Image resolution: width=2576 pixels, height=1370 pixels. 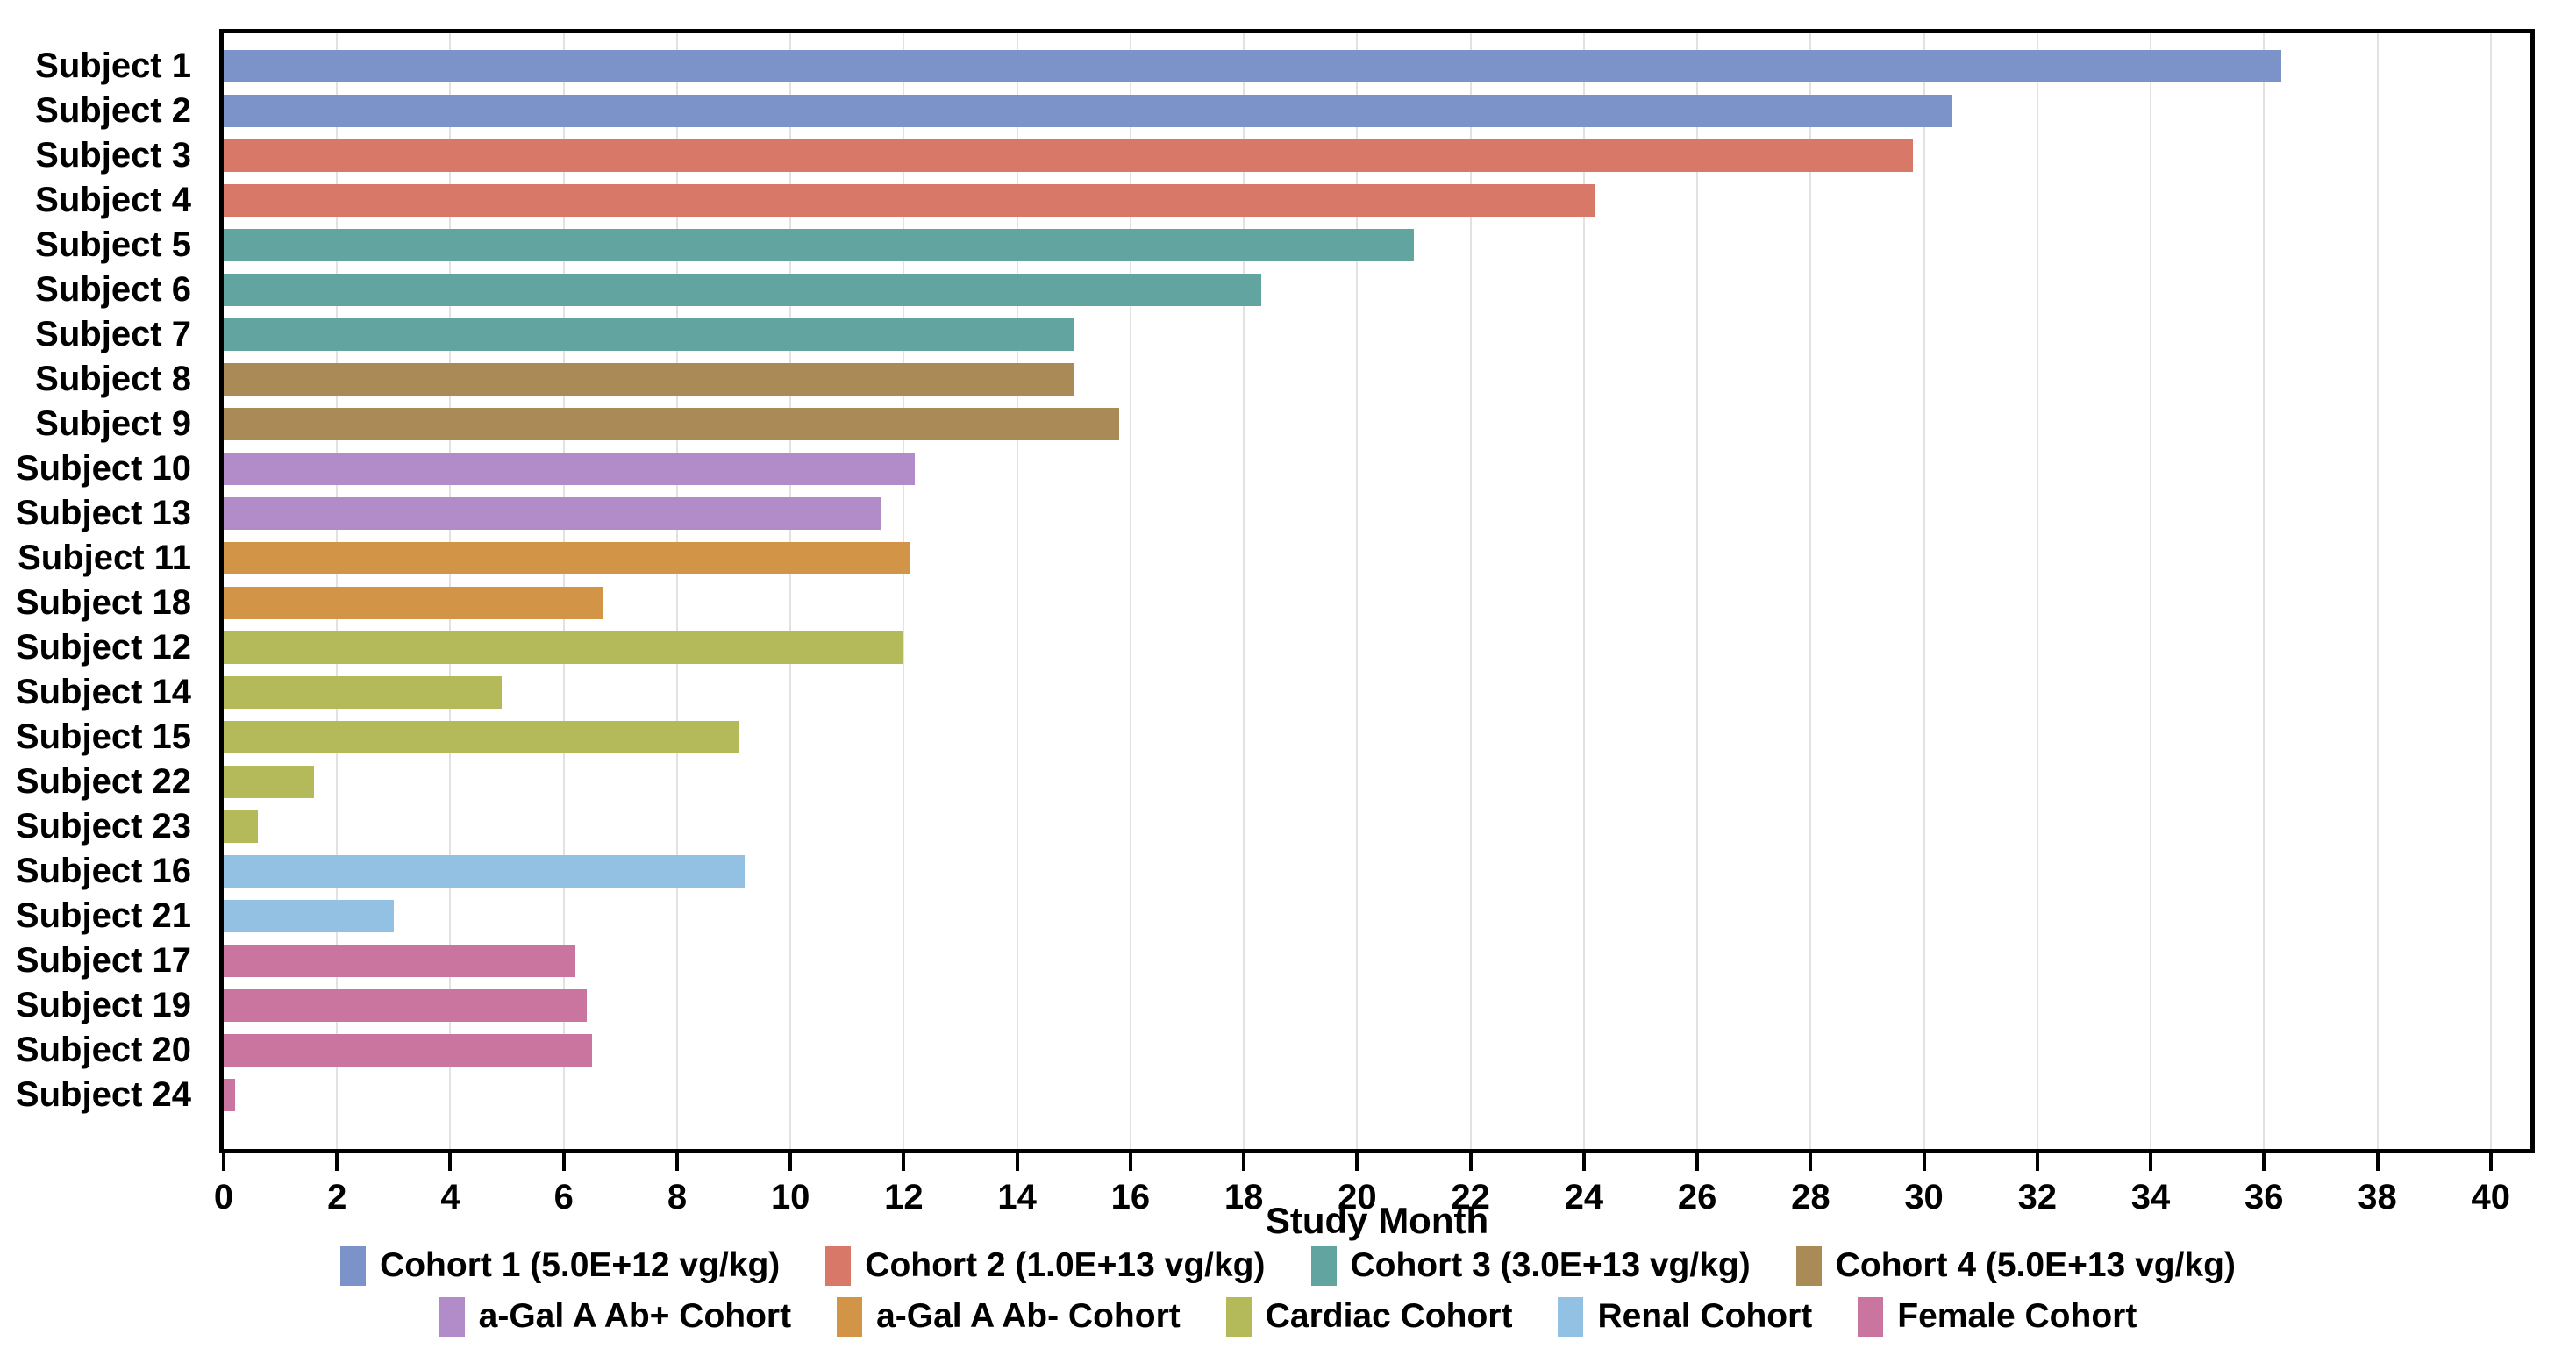 I want to click on x-axis-ticks: 0 2 4 6 8 10 12 14 16 18 20 22 24 26 28 30 32 34 36 38 40, so click(x=1372, y=1193).